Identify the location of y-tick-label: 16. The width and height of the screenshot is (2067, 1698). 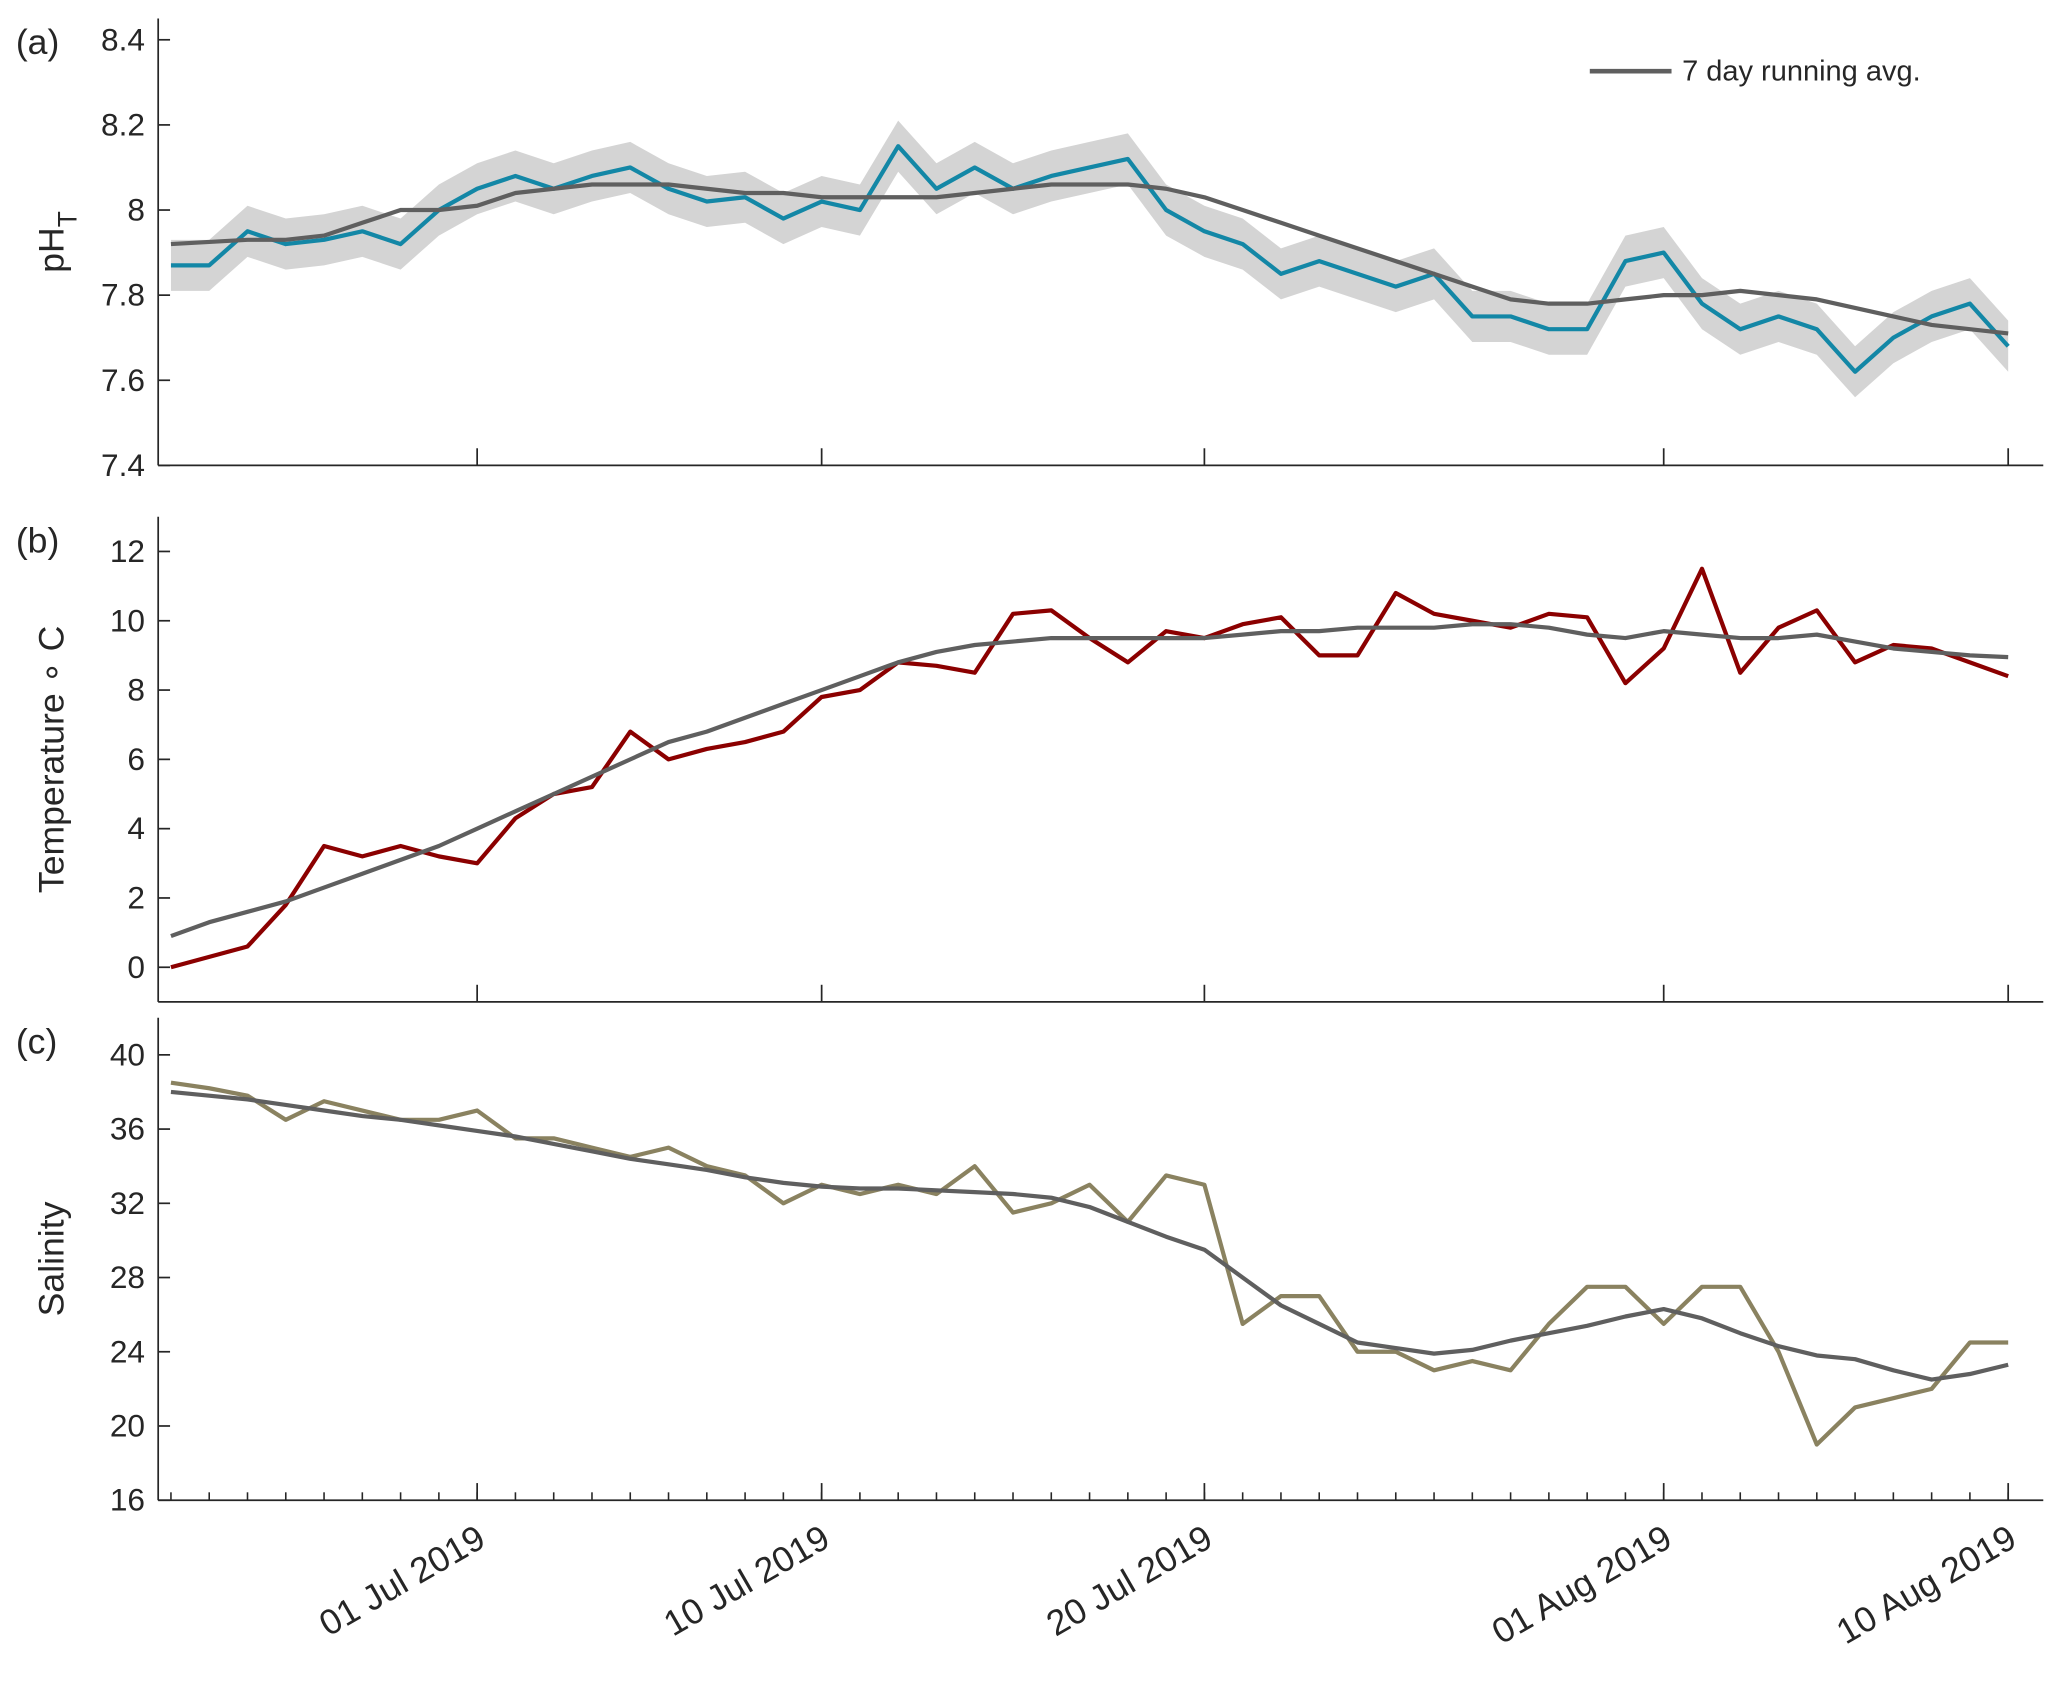
(127, 1500).